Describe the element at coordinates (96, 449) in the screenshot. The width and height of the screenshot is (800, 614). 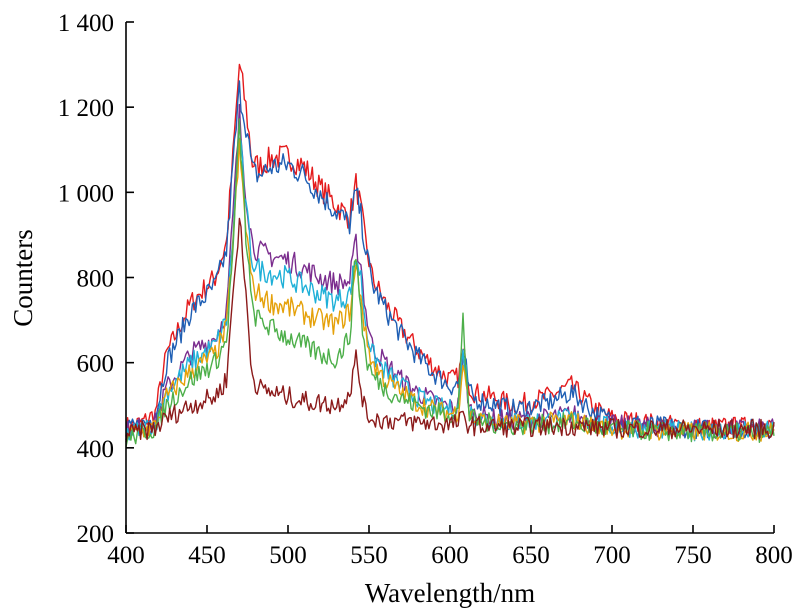
I see `y-tick-label: 400` at that location.